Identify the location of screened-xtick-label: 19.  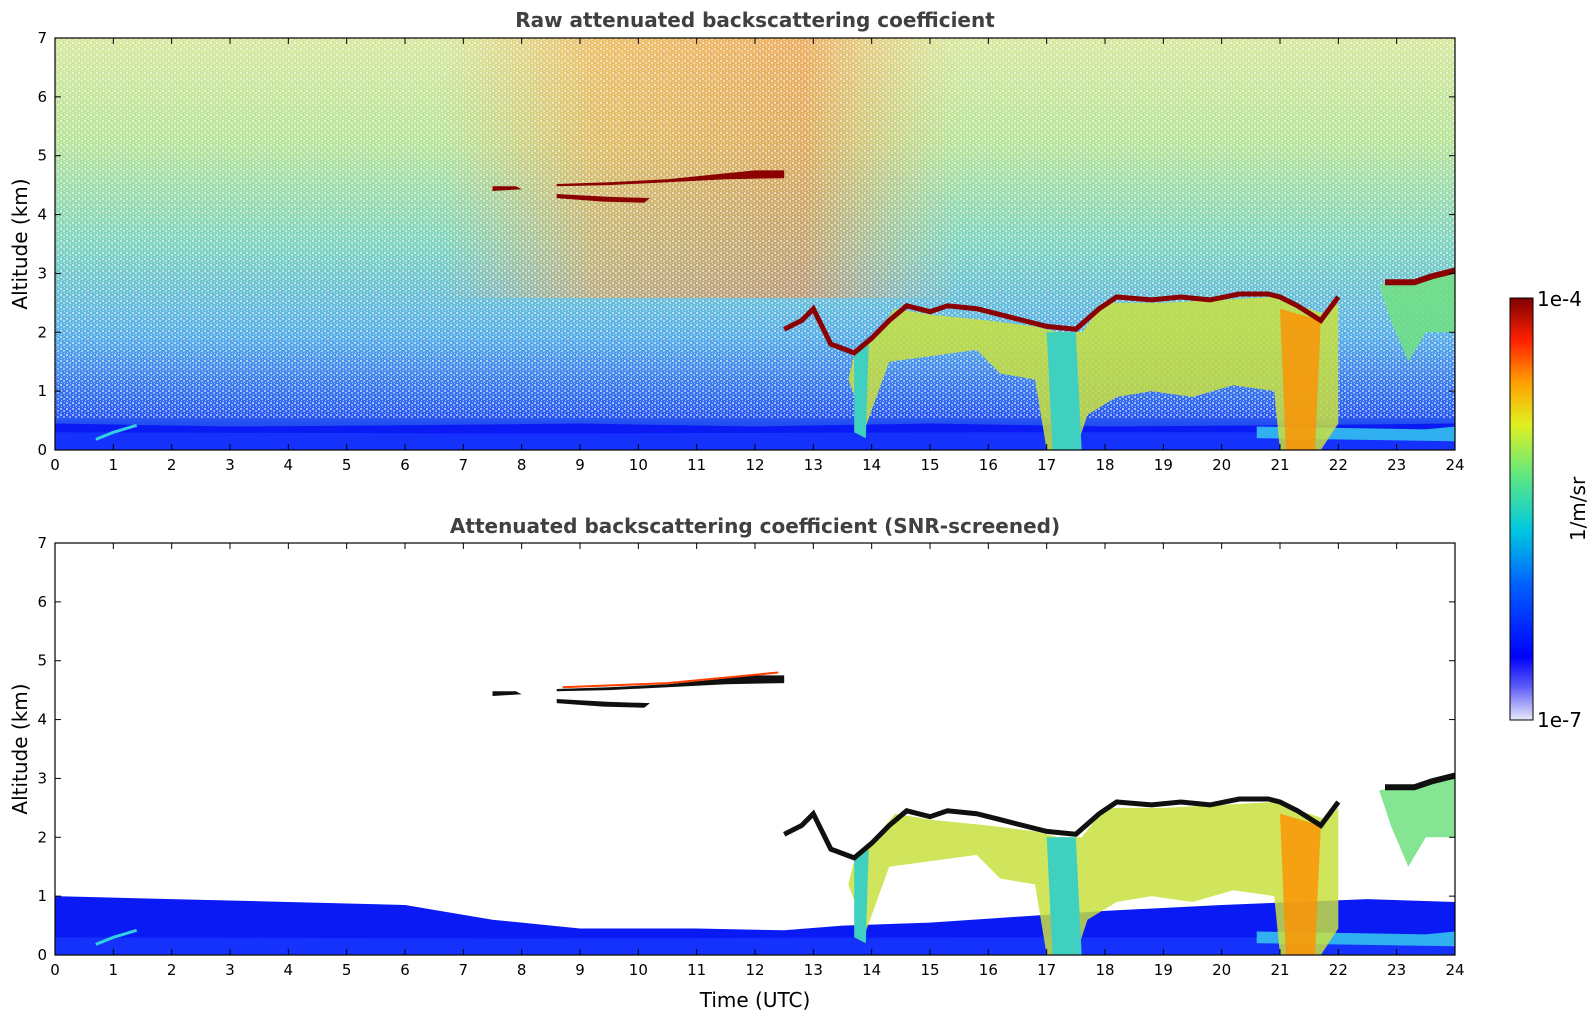
(1163, 970).